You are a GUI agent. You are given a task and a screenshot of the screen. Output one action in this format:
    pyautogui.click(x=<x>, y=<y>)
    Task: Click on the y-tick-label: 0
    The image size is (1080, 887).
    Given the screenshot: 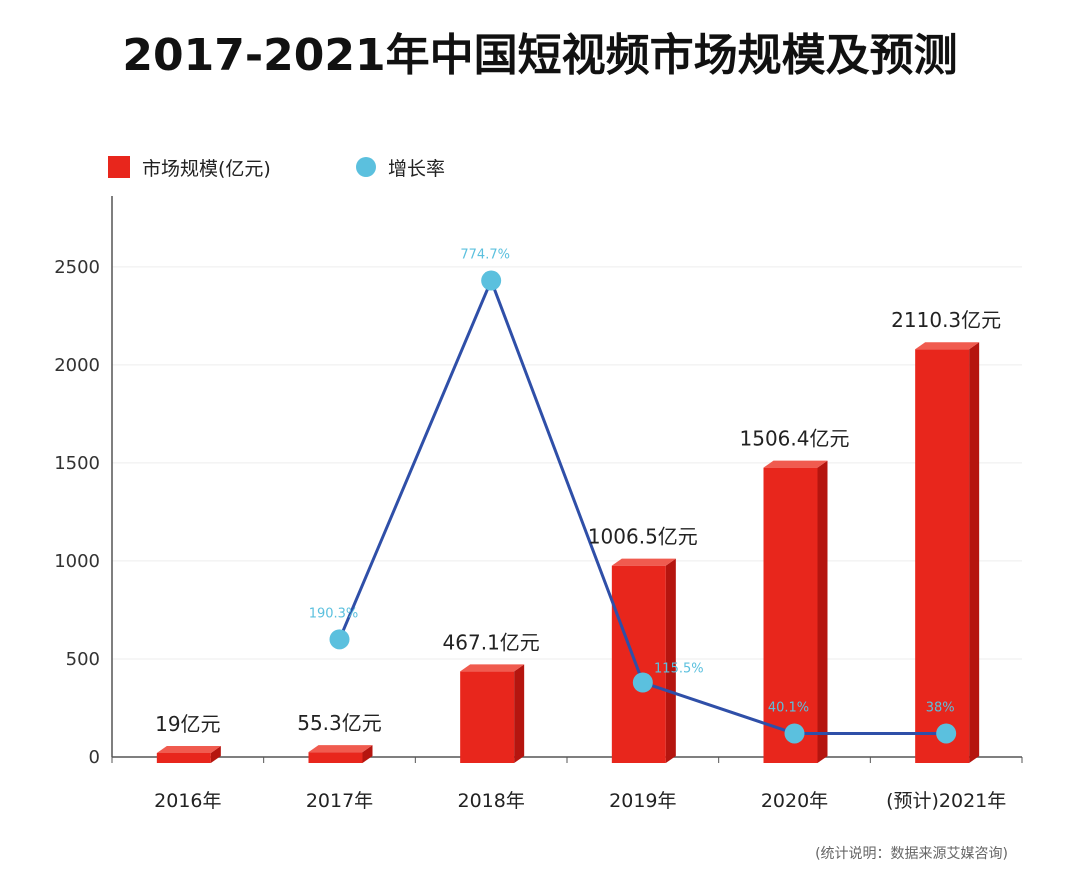 What is the action you would take?
    pyautogui.click(x=94, y=757)
    